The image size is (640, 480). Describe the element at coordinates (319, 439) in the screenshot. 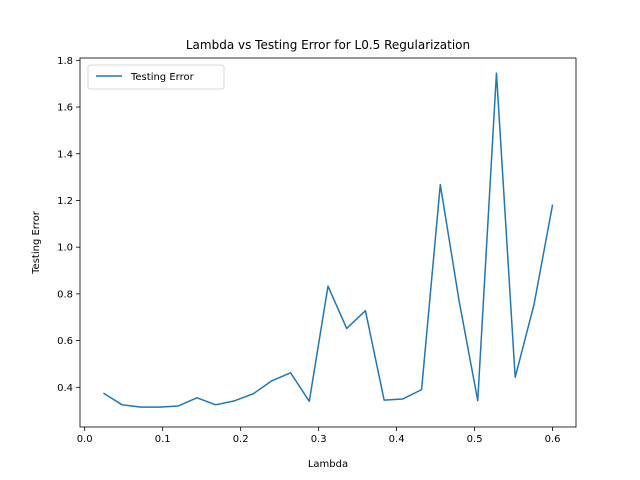

I see `x-tick-label: 0.3` at that location.